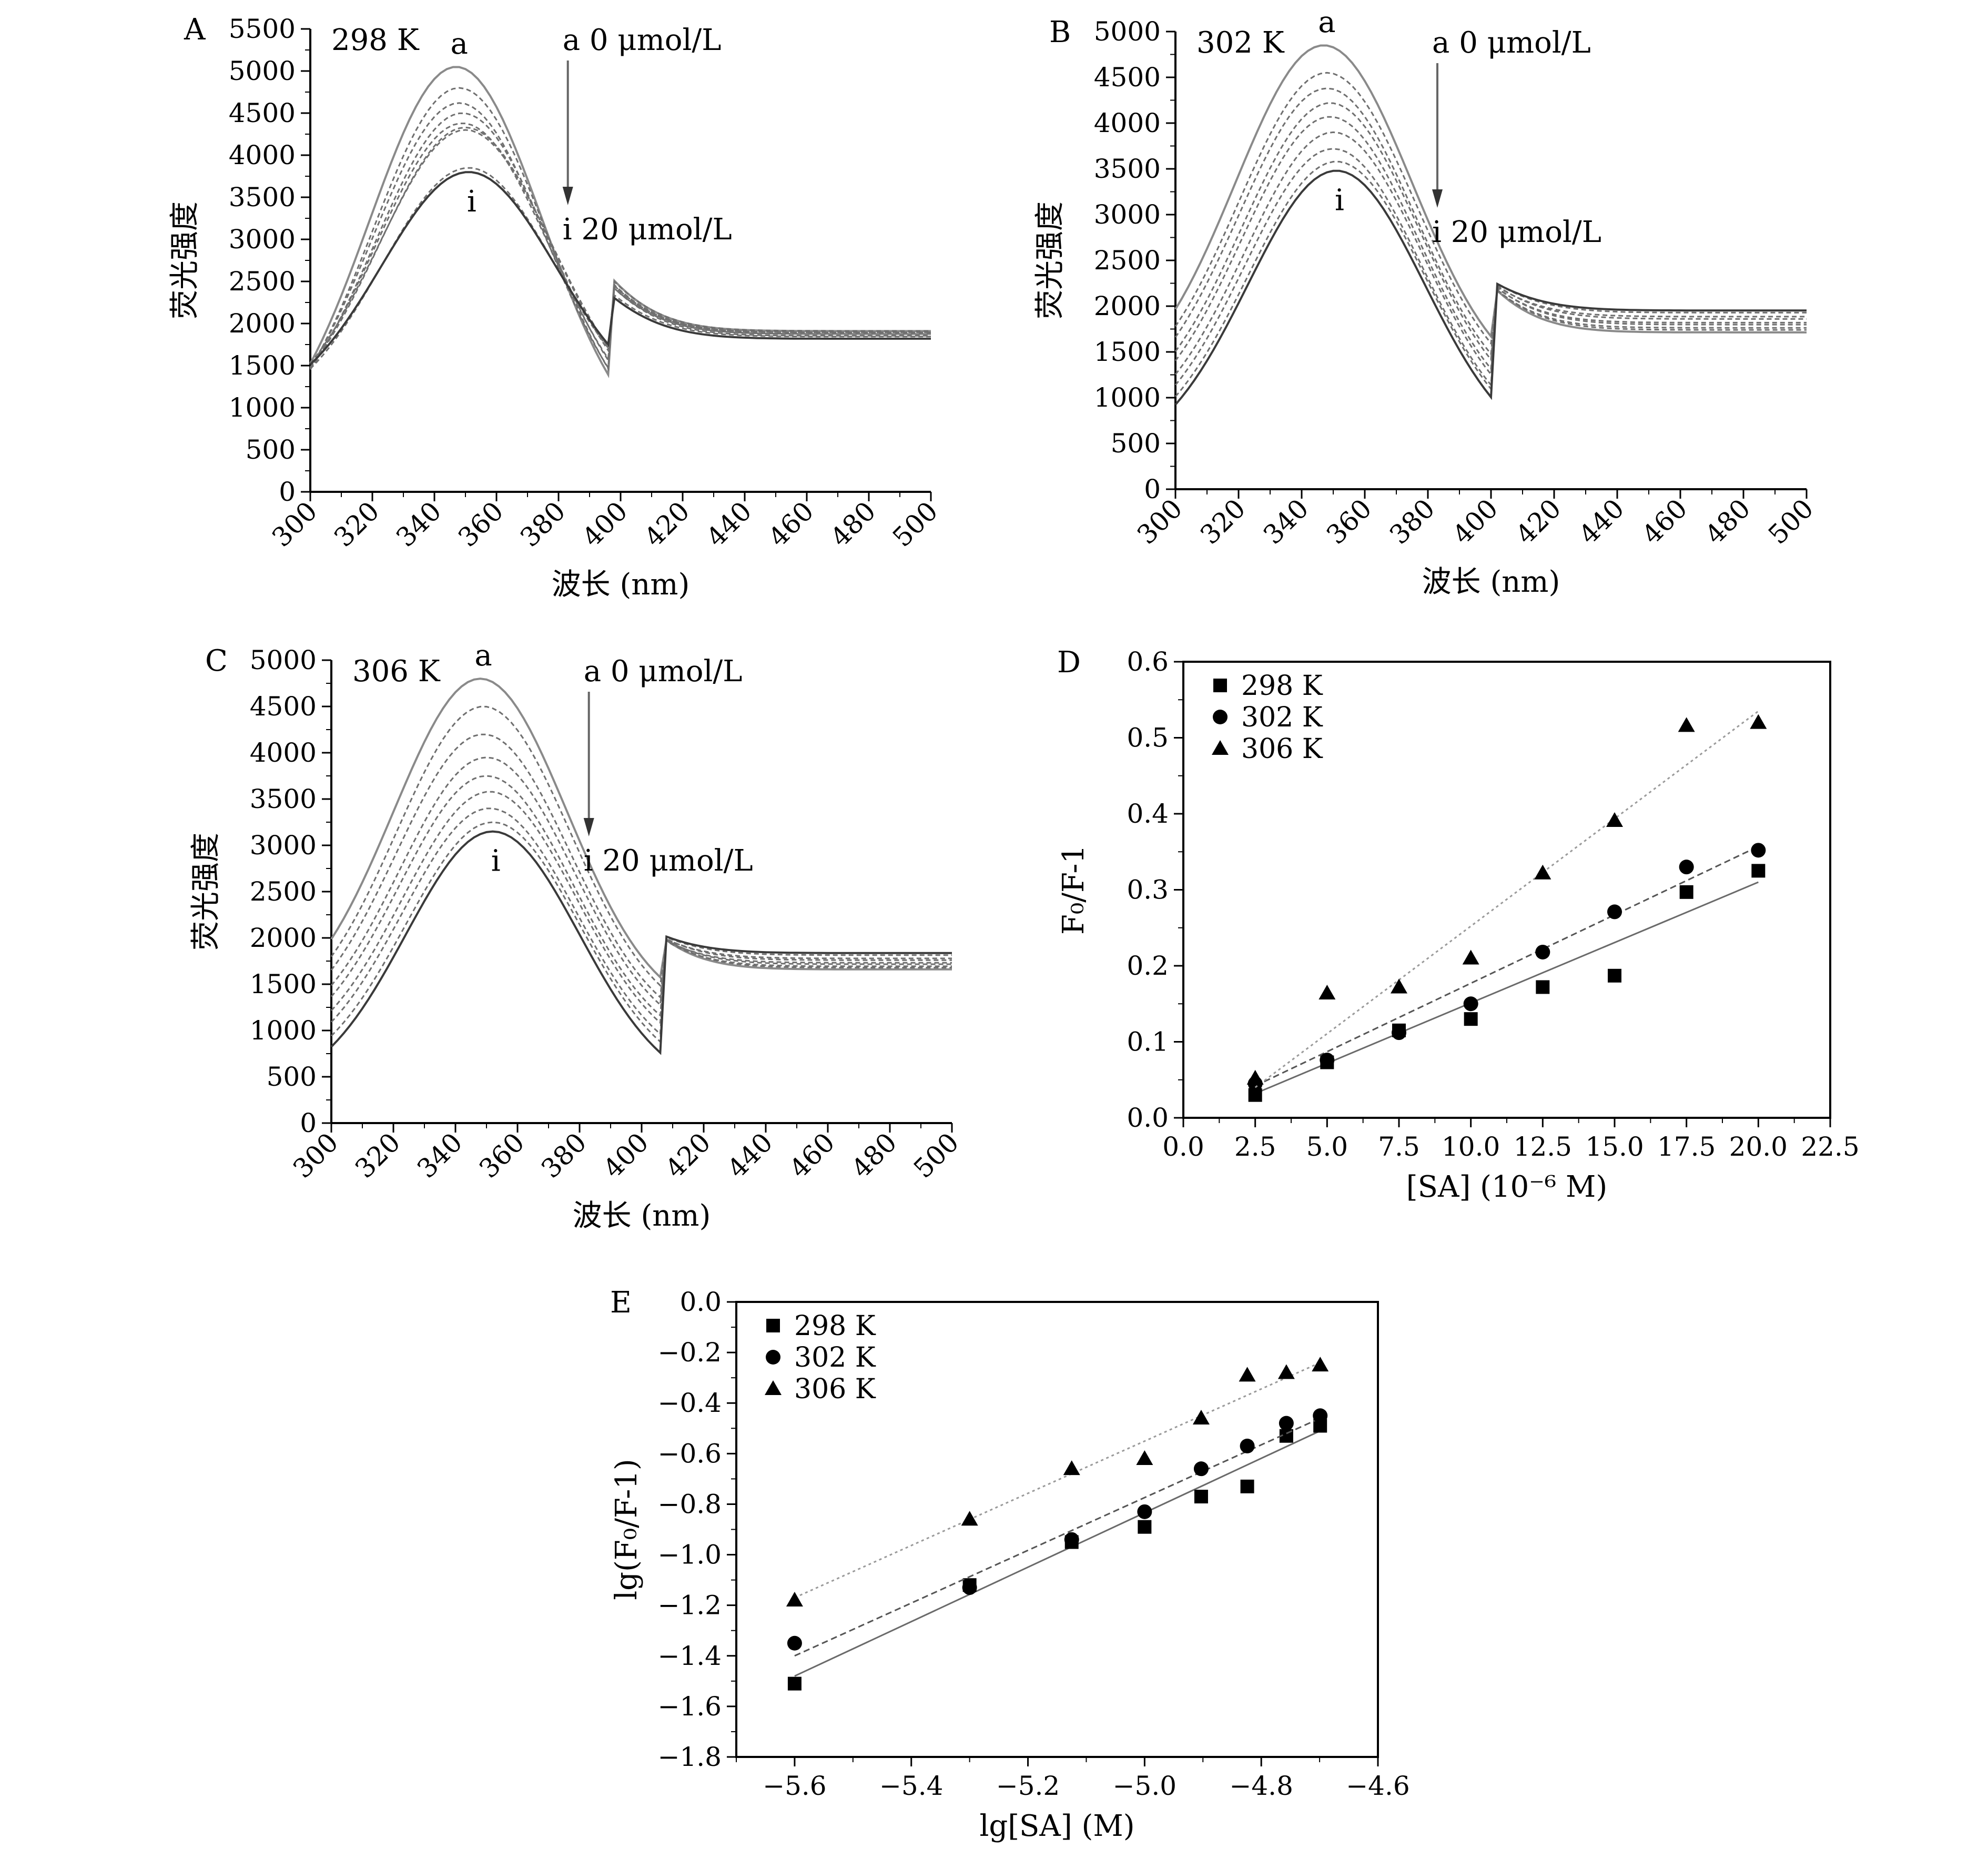 The width and height of the screenshot is (1988, 1849). I want to click on arrow-end-label: i 20 μmol/L, so click(1516, 232).